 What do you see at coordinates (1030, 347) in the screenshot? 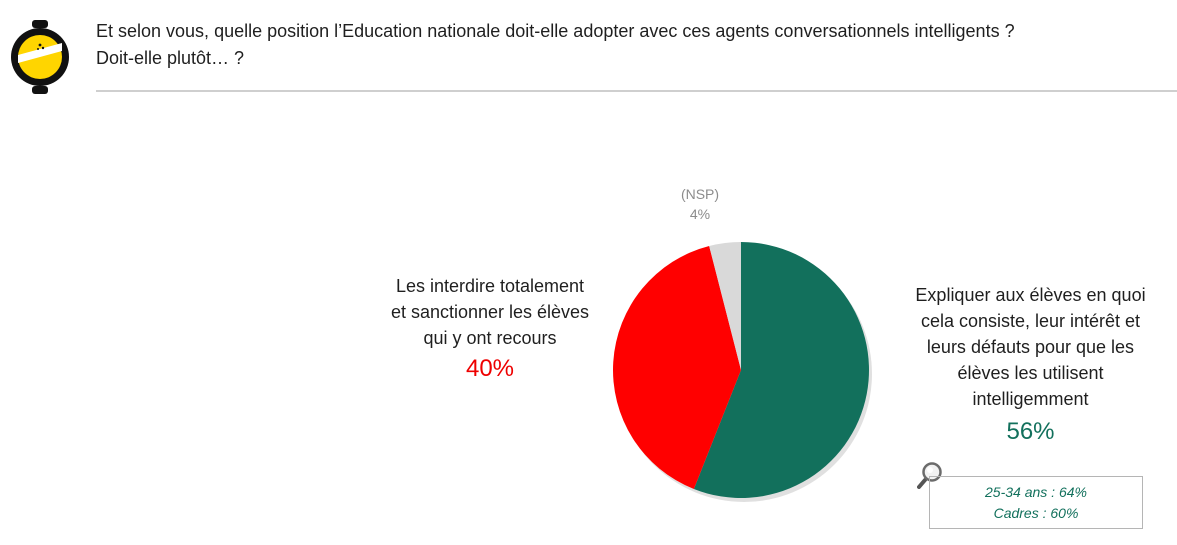
I see `explain-label-line-3: leurs défauts pour que les` at bounding box center [1030, 347].